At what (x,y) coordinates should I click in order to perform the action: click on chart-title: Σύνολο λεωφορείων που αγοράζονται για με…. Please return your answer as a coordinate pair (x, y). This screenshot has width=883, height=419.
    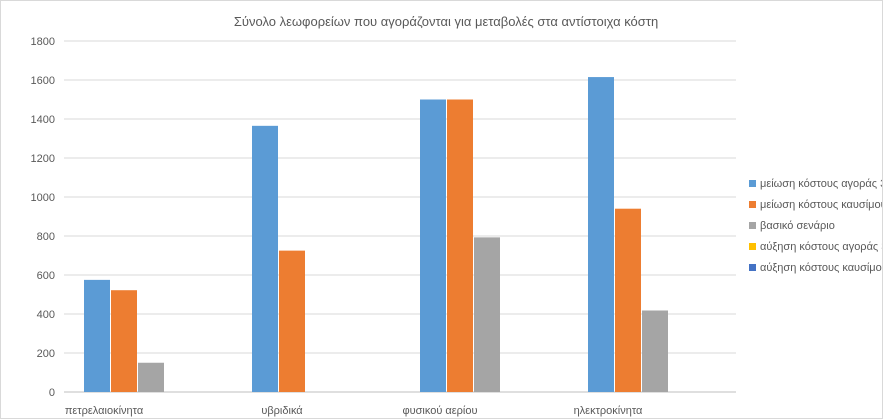
    Looking at the image, I should click on (446, 21).